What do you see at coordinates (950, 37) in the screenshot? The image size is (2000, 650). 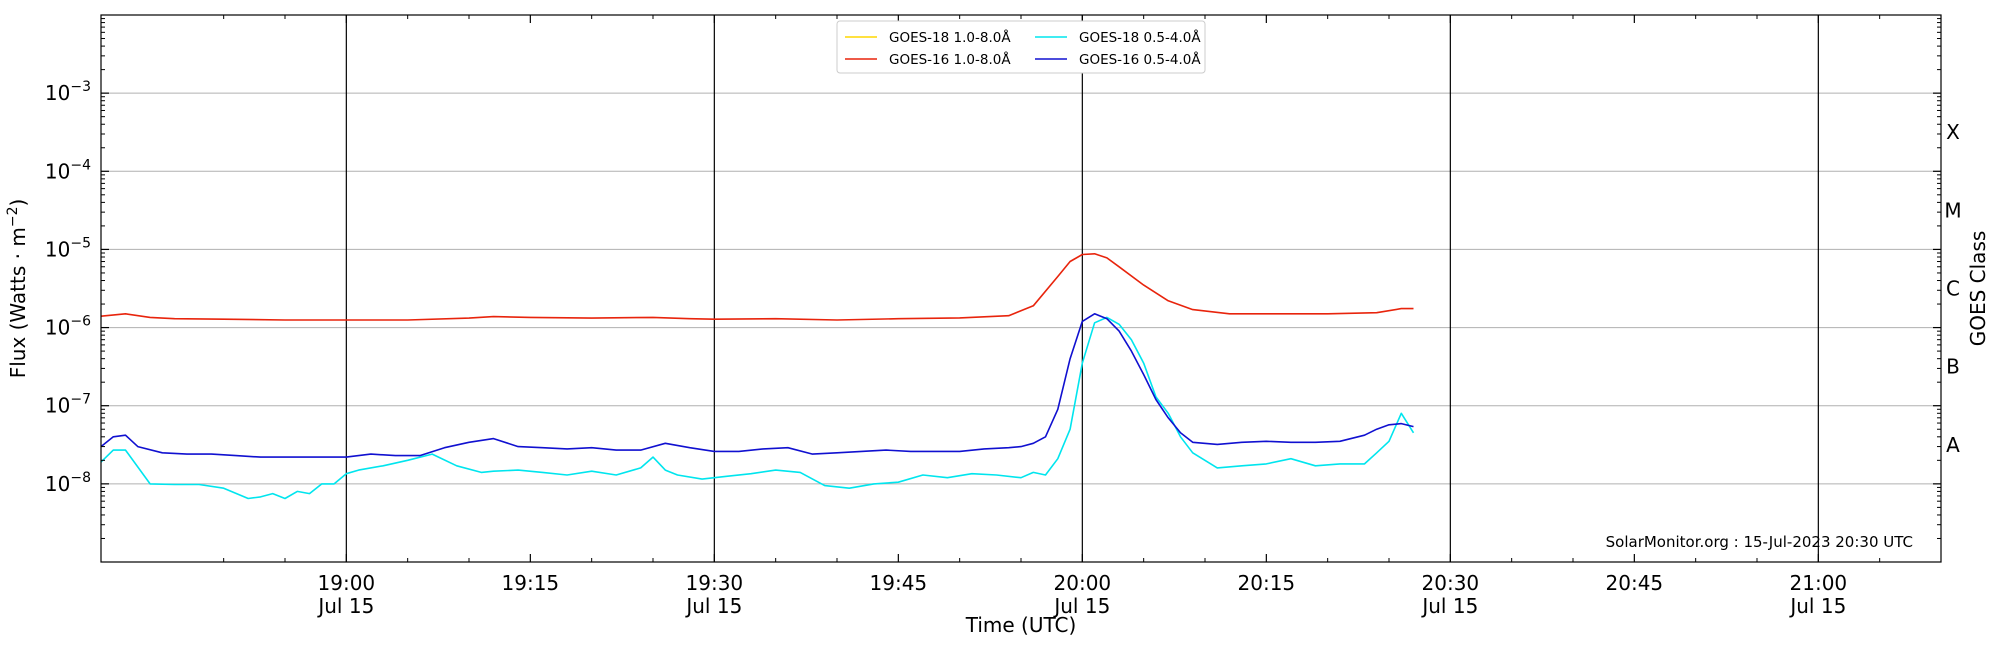 I see `legend-entry-0: GOES-18 1.0-8.0Å` at bounding box center [950, 37].